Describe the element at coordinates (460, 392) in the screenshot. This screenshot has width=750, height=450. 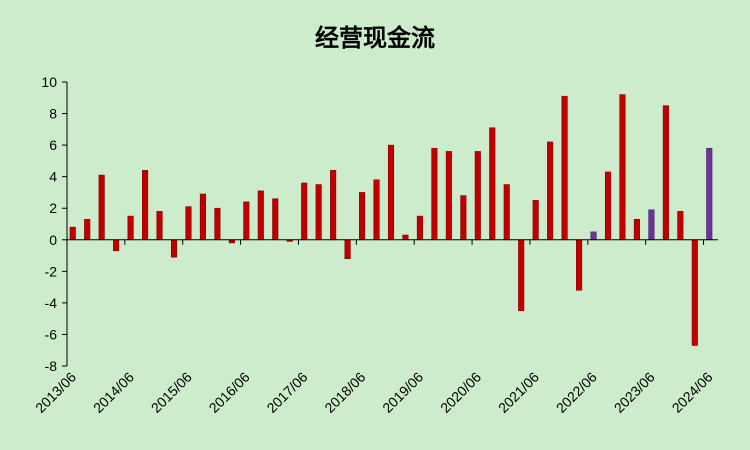
I see `x-tick-label: 2020/06` at that location.